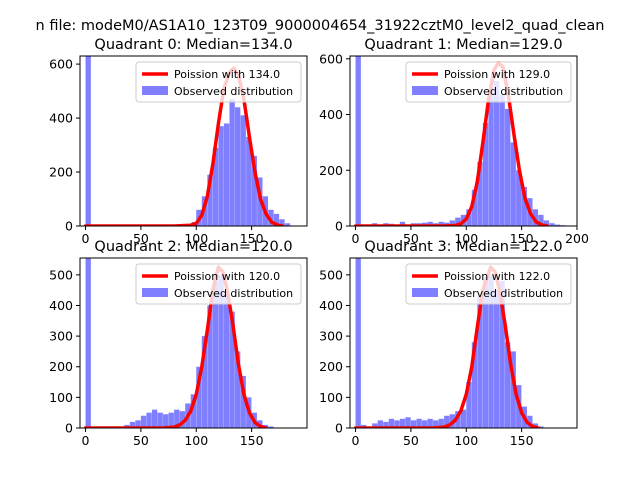 Image resolution: width=640 pixels, height=480 pixels. Describe the element at coordinates (227, 276) in the screenshot. I see `legend-poisson-label: Poission with 120.0` at that location.